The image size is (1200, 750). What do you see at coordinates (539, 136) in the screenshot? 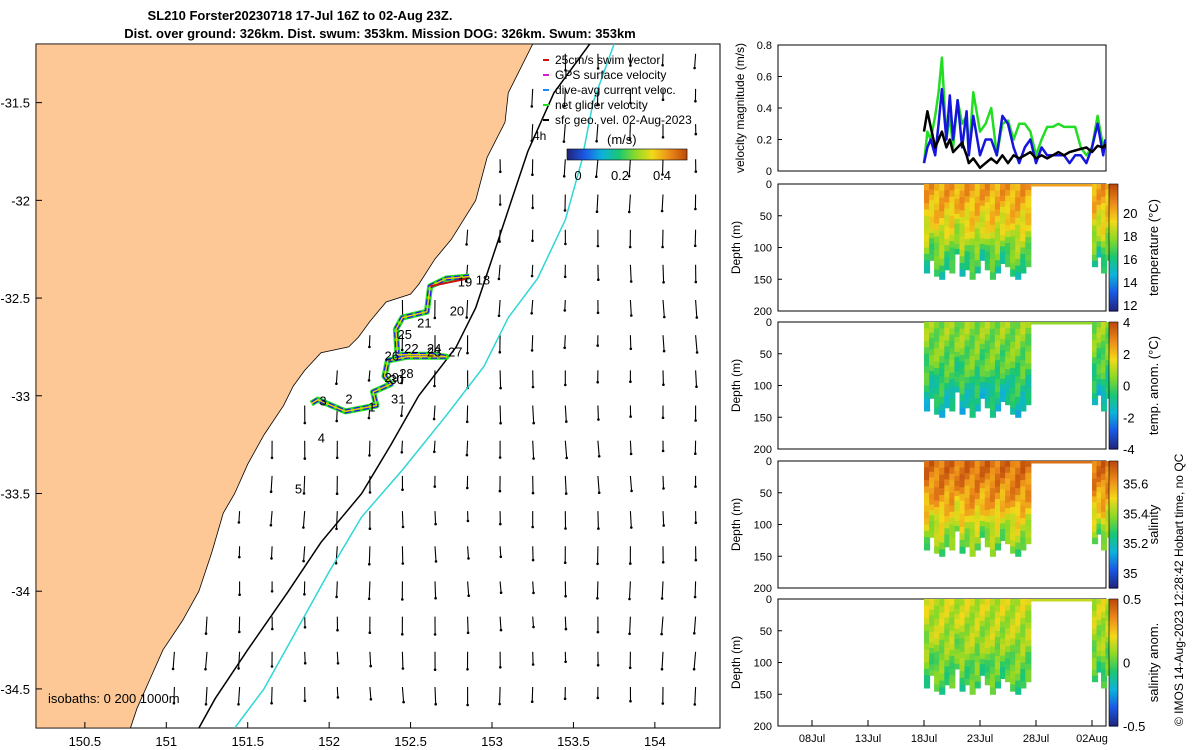
I see `scale-label: 4h` at bounding box center [539, 136].